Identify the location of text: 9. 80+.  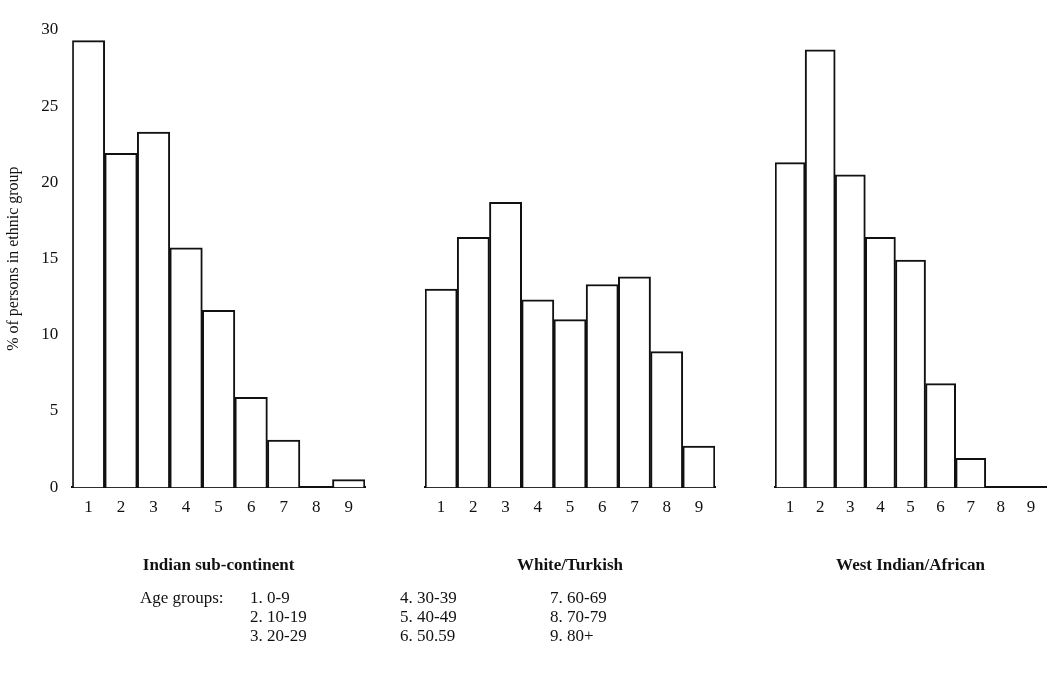
(572, 635).